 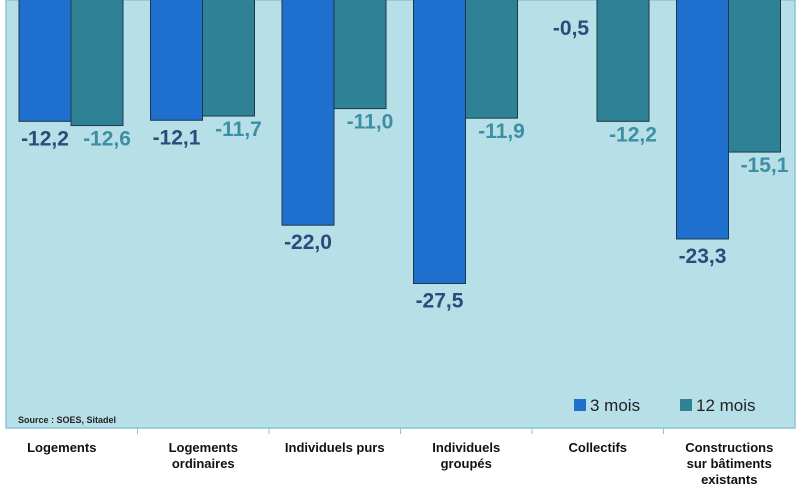 I want to click on legend-label-3-mois: 3 mois, so click(x=615, y=405).